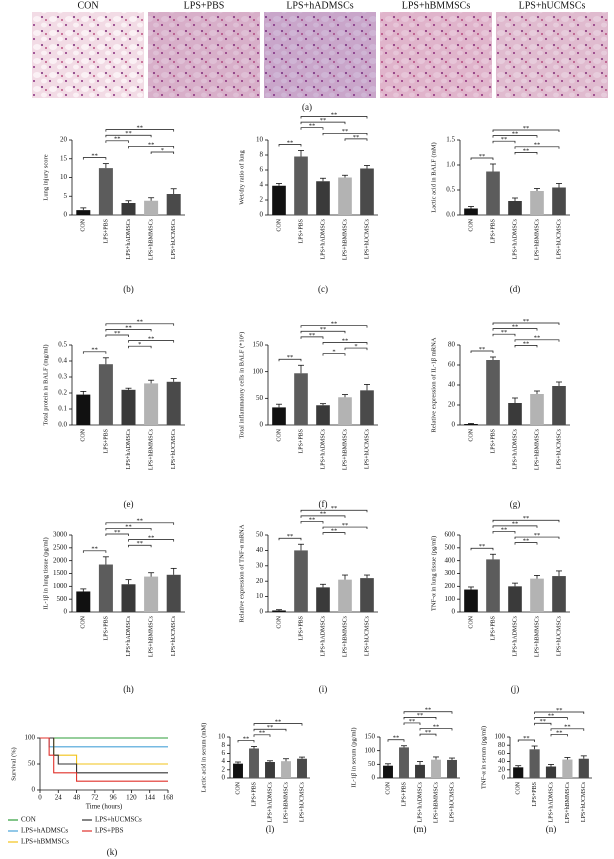  I want to click on panel-label: (j), so click(515, 689).